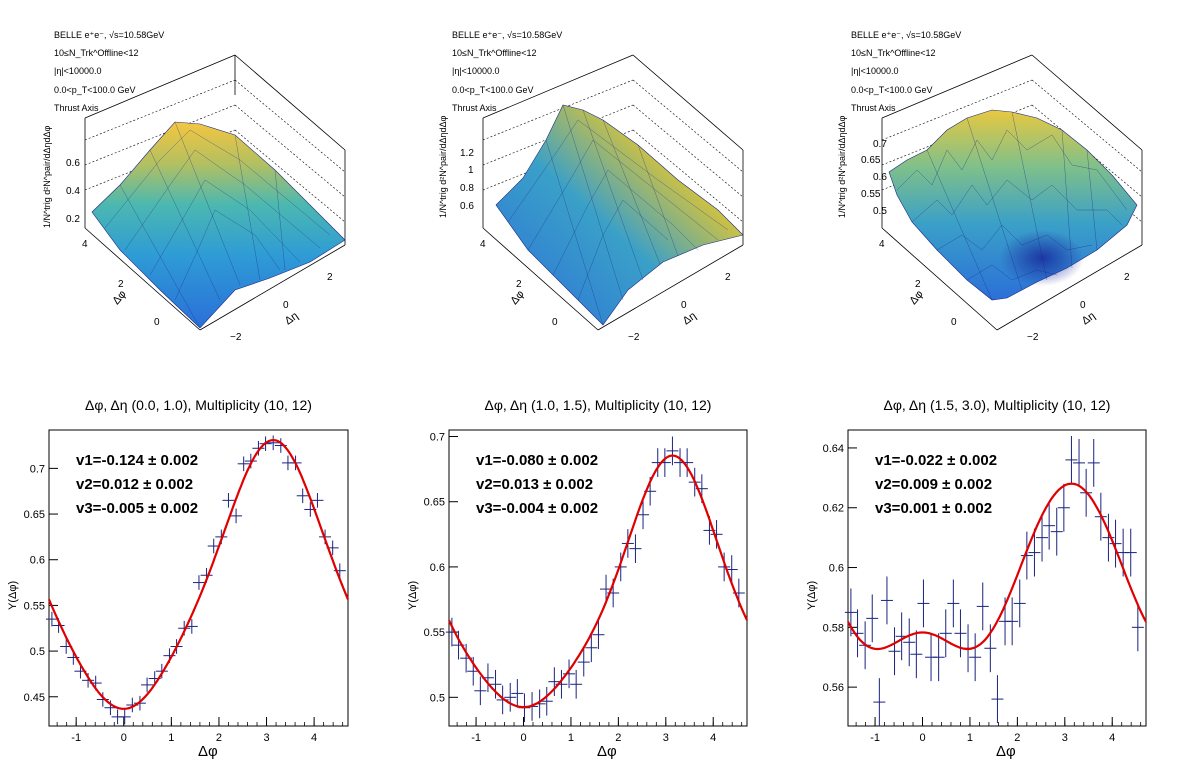 This screenshot has width=1196, height=772. What do you see at coordinates (598, 405) in the screenshot?
I see `chart-title: Δφ, Δη (1.0, 1.5), Multiplicity (10, 12)` at bounding box center [598, 405].